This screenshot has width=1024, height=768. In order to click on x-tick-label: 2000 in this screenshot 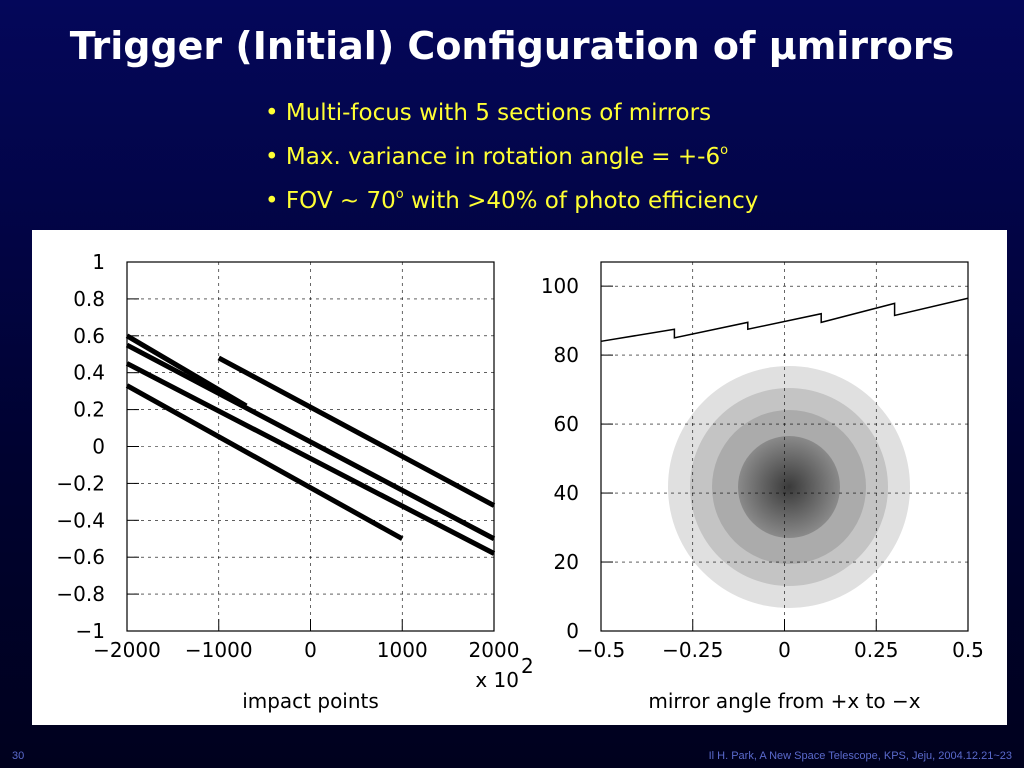, I will do `click(494, 650)`.